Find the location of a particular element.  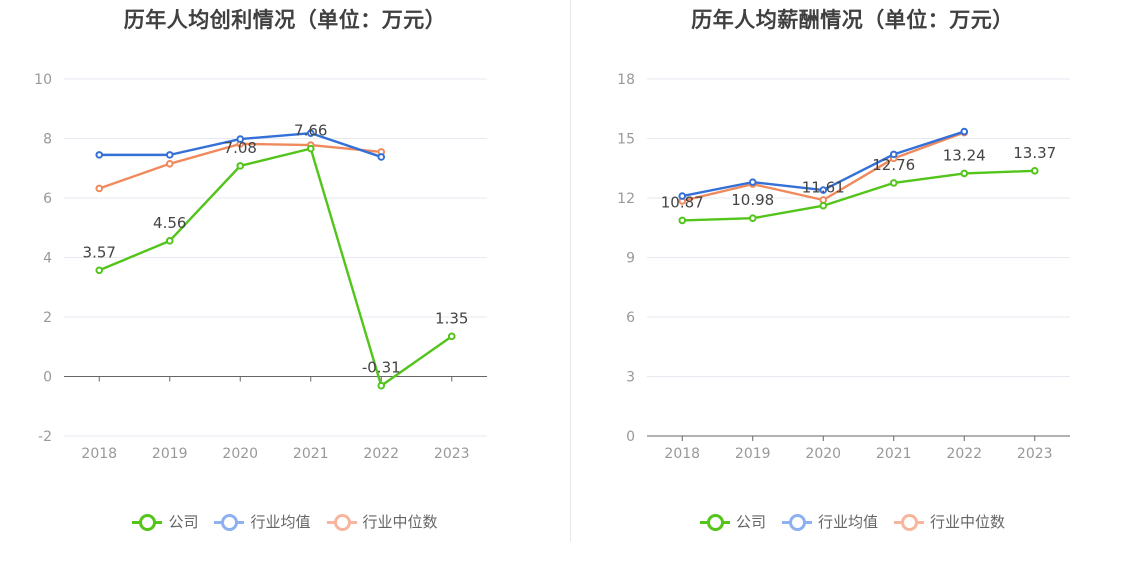

y-tick-label: -2 is located at coordinates (45, 437).